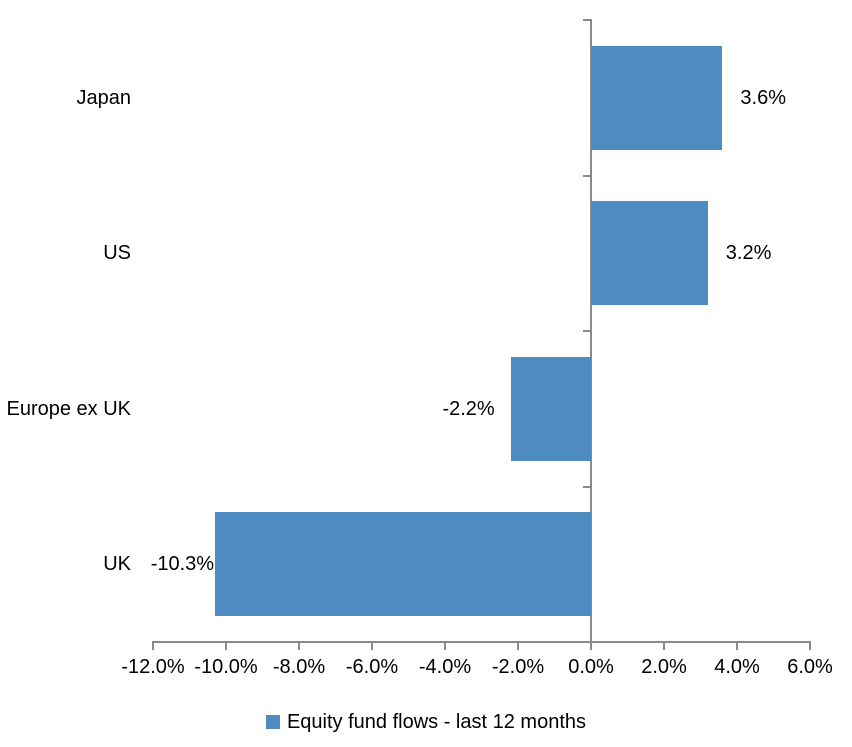 The height and width of the screenshot is (747, 852). Describe the element at coordinates (518, 667) in the screenshot. I see `x-tick-label: -2.0%` at that location.